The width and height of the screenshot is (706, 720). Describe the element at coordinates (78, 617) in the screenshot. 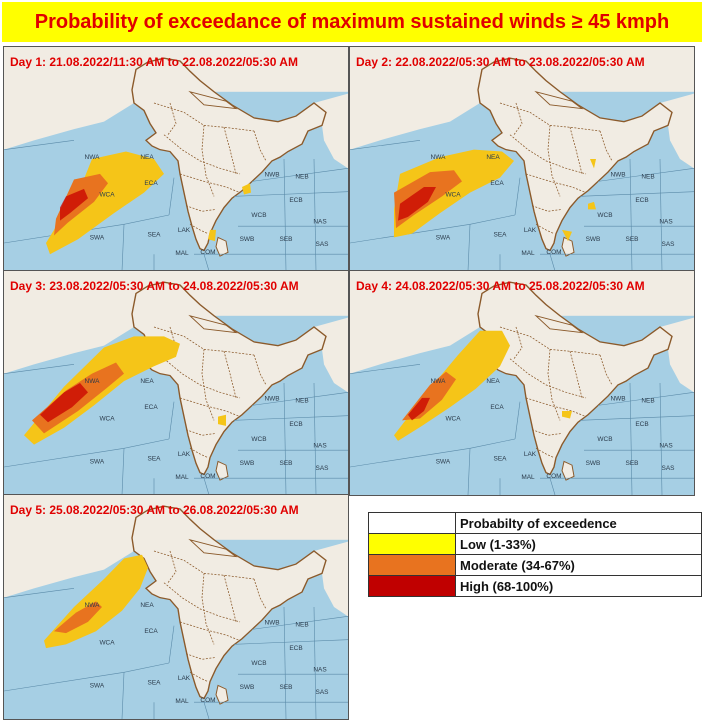

I see `swath-moderate` at that location.